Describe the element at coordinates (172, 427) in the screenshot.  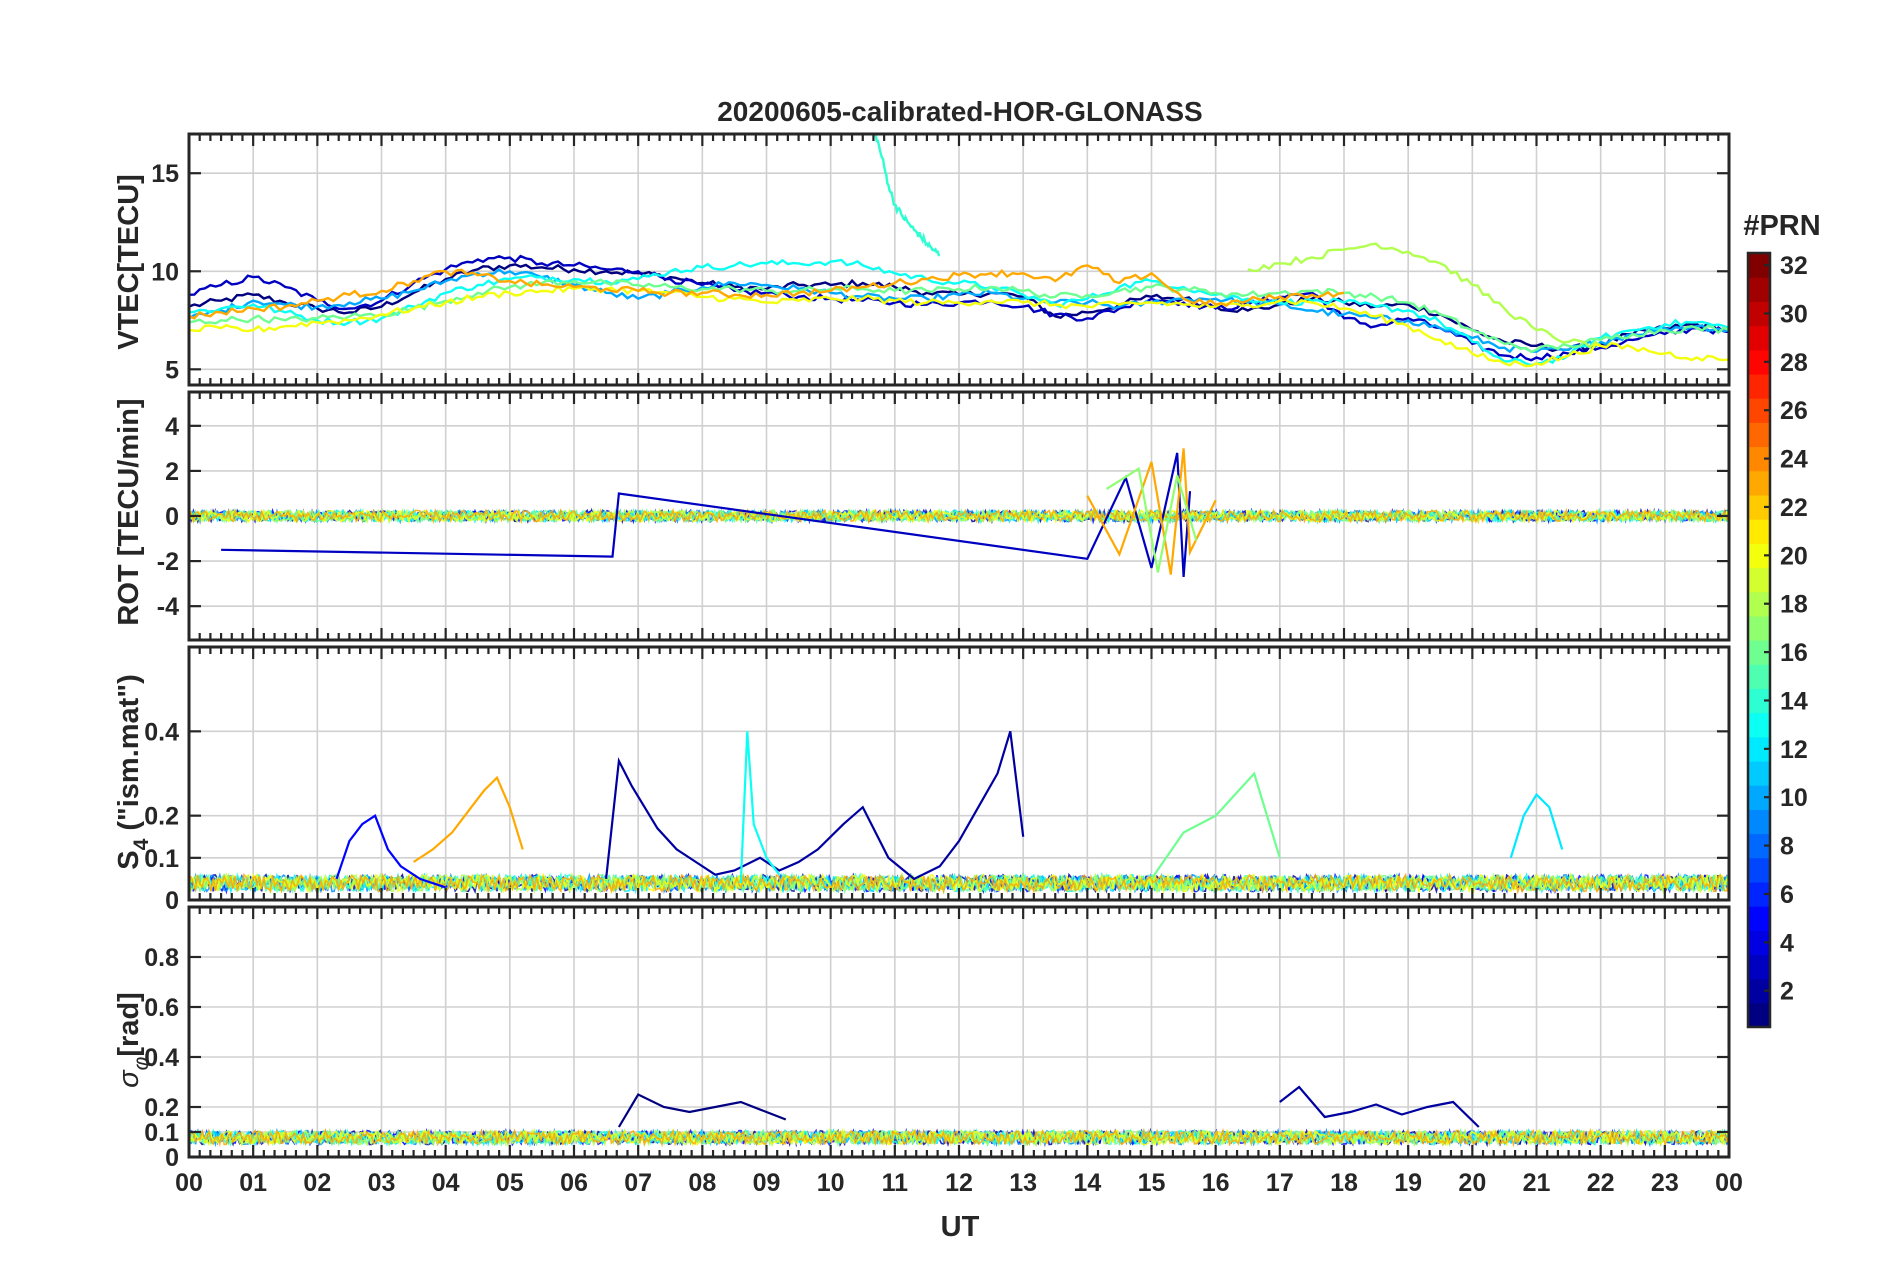
I see `rot-y-tick-label: 4` at that location.